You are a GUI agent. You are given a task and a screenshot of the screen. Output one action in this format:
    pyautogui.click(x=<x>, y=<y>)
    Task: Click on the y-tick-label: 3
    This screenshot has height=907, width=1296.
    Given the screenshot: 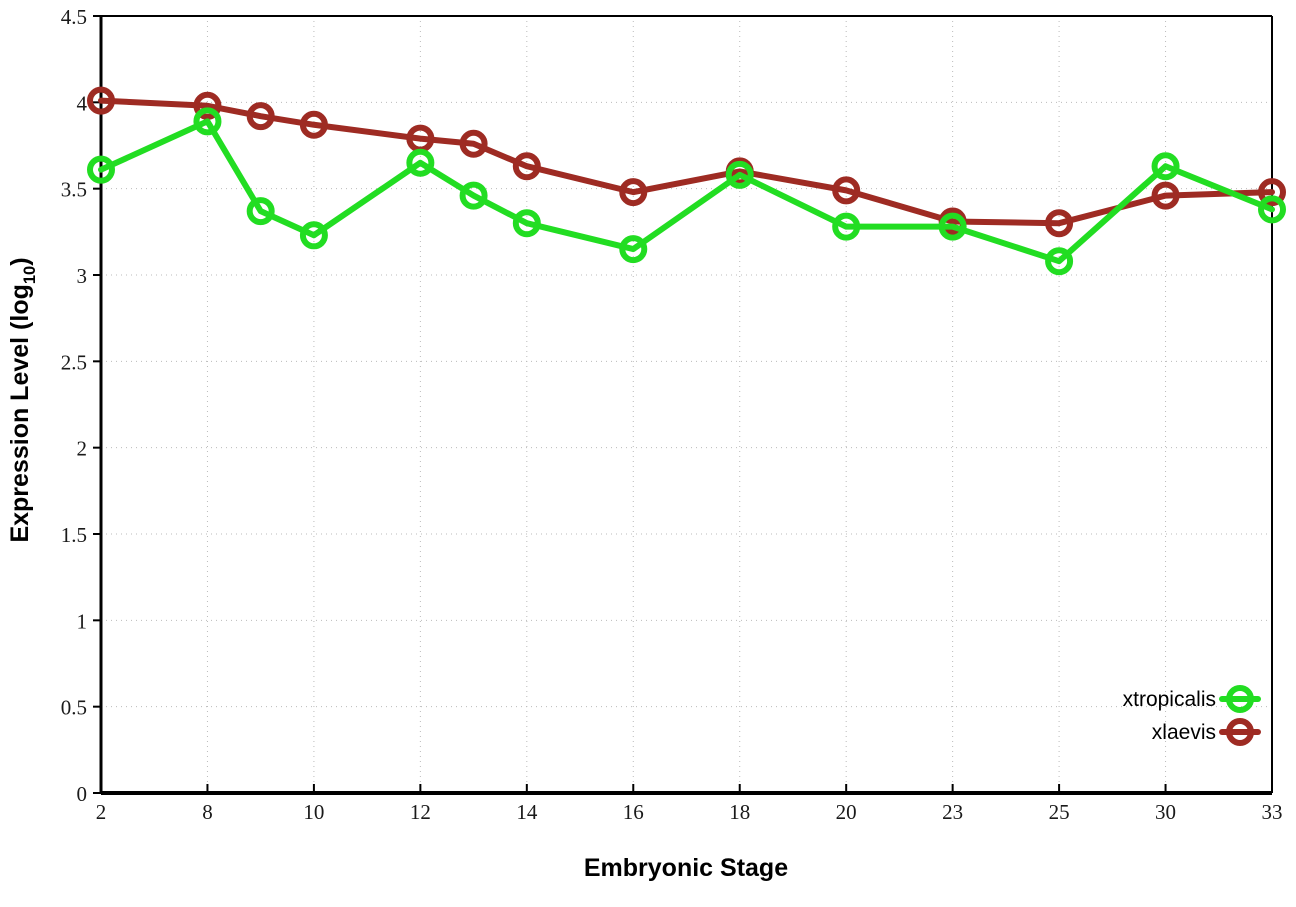 What is the action you would take?
    pyautogui.click(x=82, y=276)
    